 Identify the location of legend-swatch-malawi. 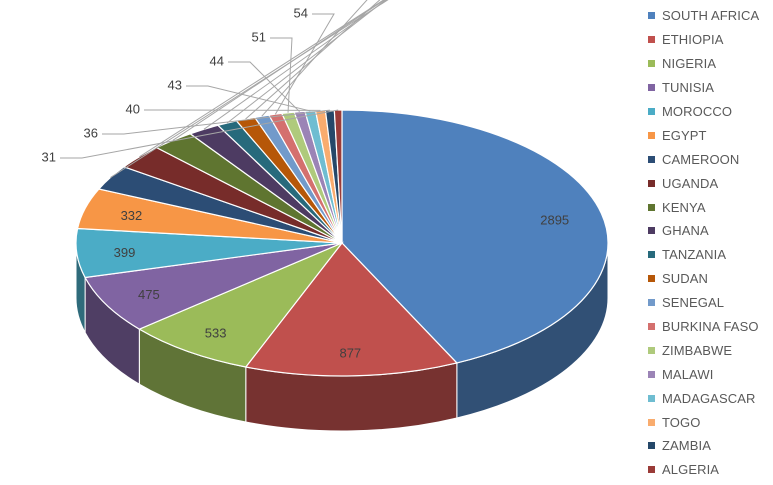
(651, 374).